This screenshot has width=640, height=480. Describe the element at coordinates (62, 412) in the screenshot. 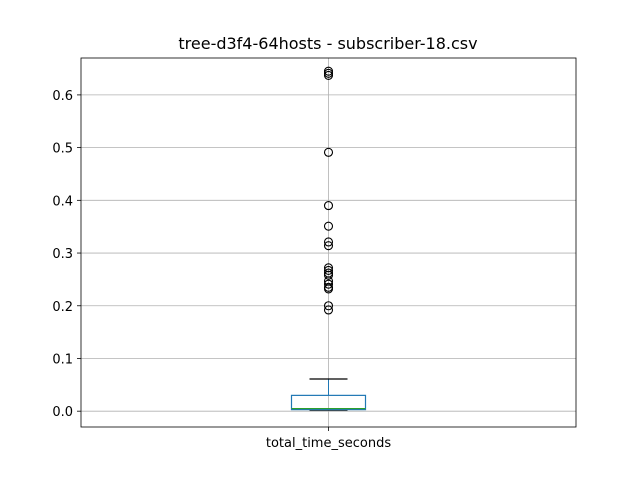

I see `y-tick-label: 0.0` at that location.